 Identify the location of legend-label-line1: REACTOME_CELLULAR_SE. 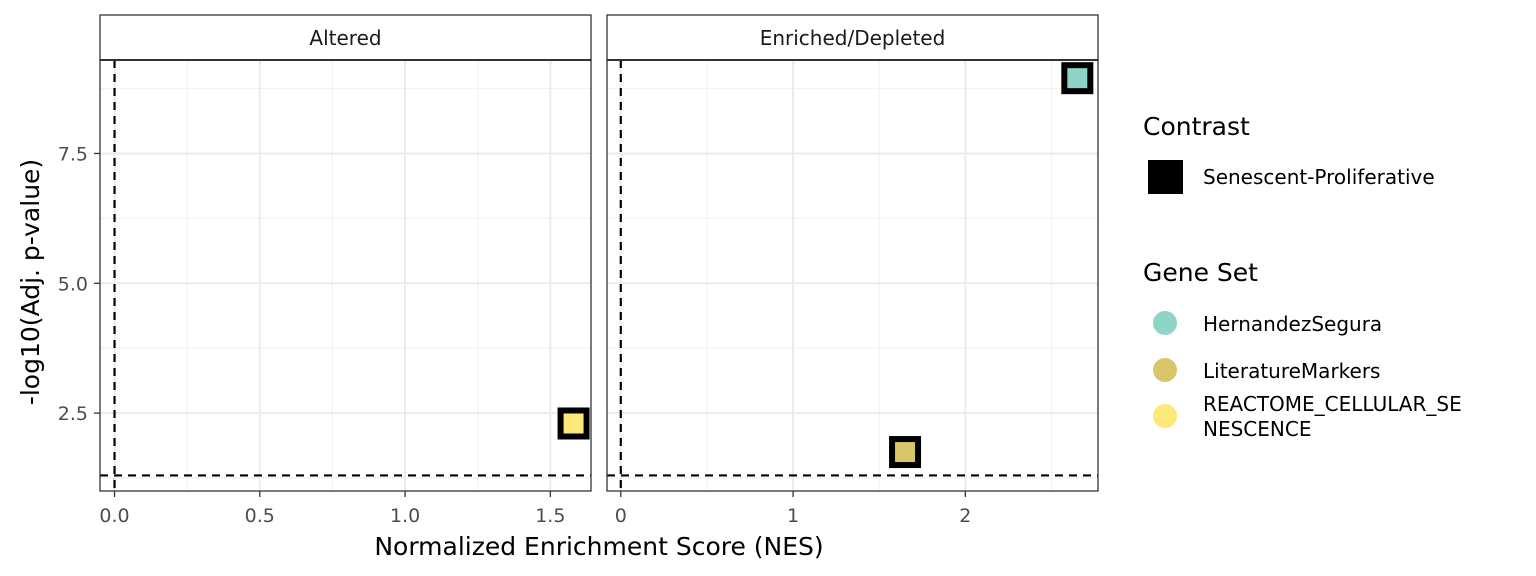
(1332, 404).